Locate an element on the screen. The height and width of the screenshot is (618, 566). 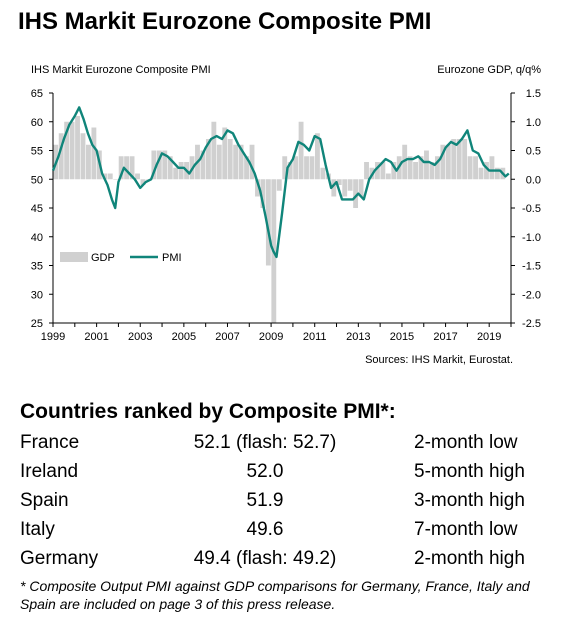
chart-source: Sources: IHS Markit, Eurostat. is located at coordinates (439, 360).